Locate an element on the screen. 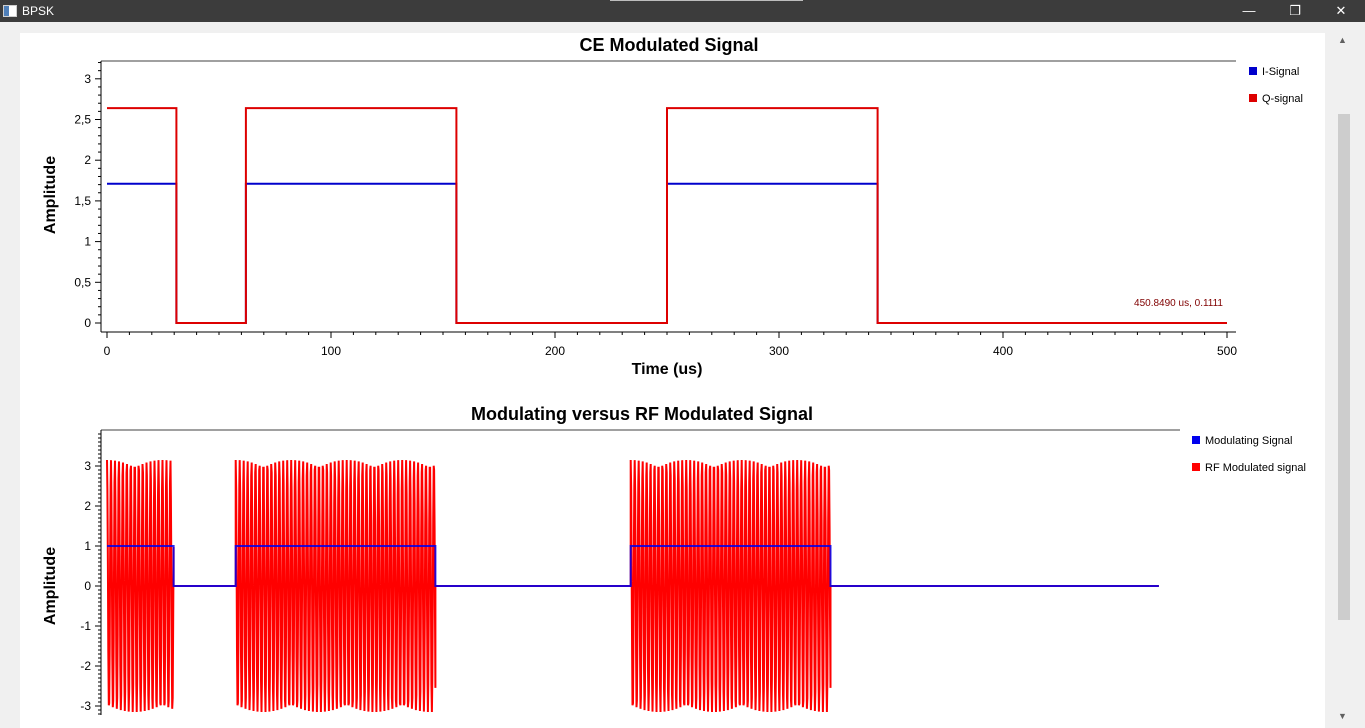 This screenshot has height=728, width=1365. scroll-up-arrow-icon: ▲ is located at coordinates (1342, 40).